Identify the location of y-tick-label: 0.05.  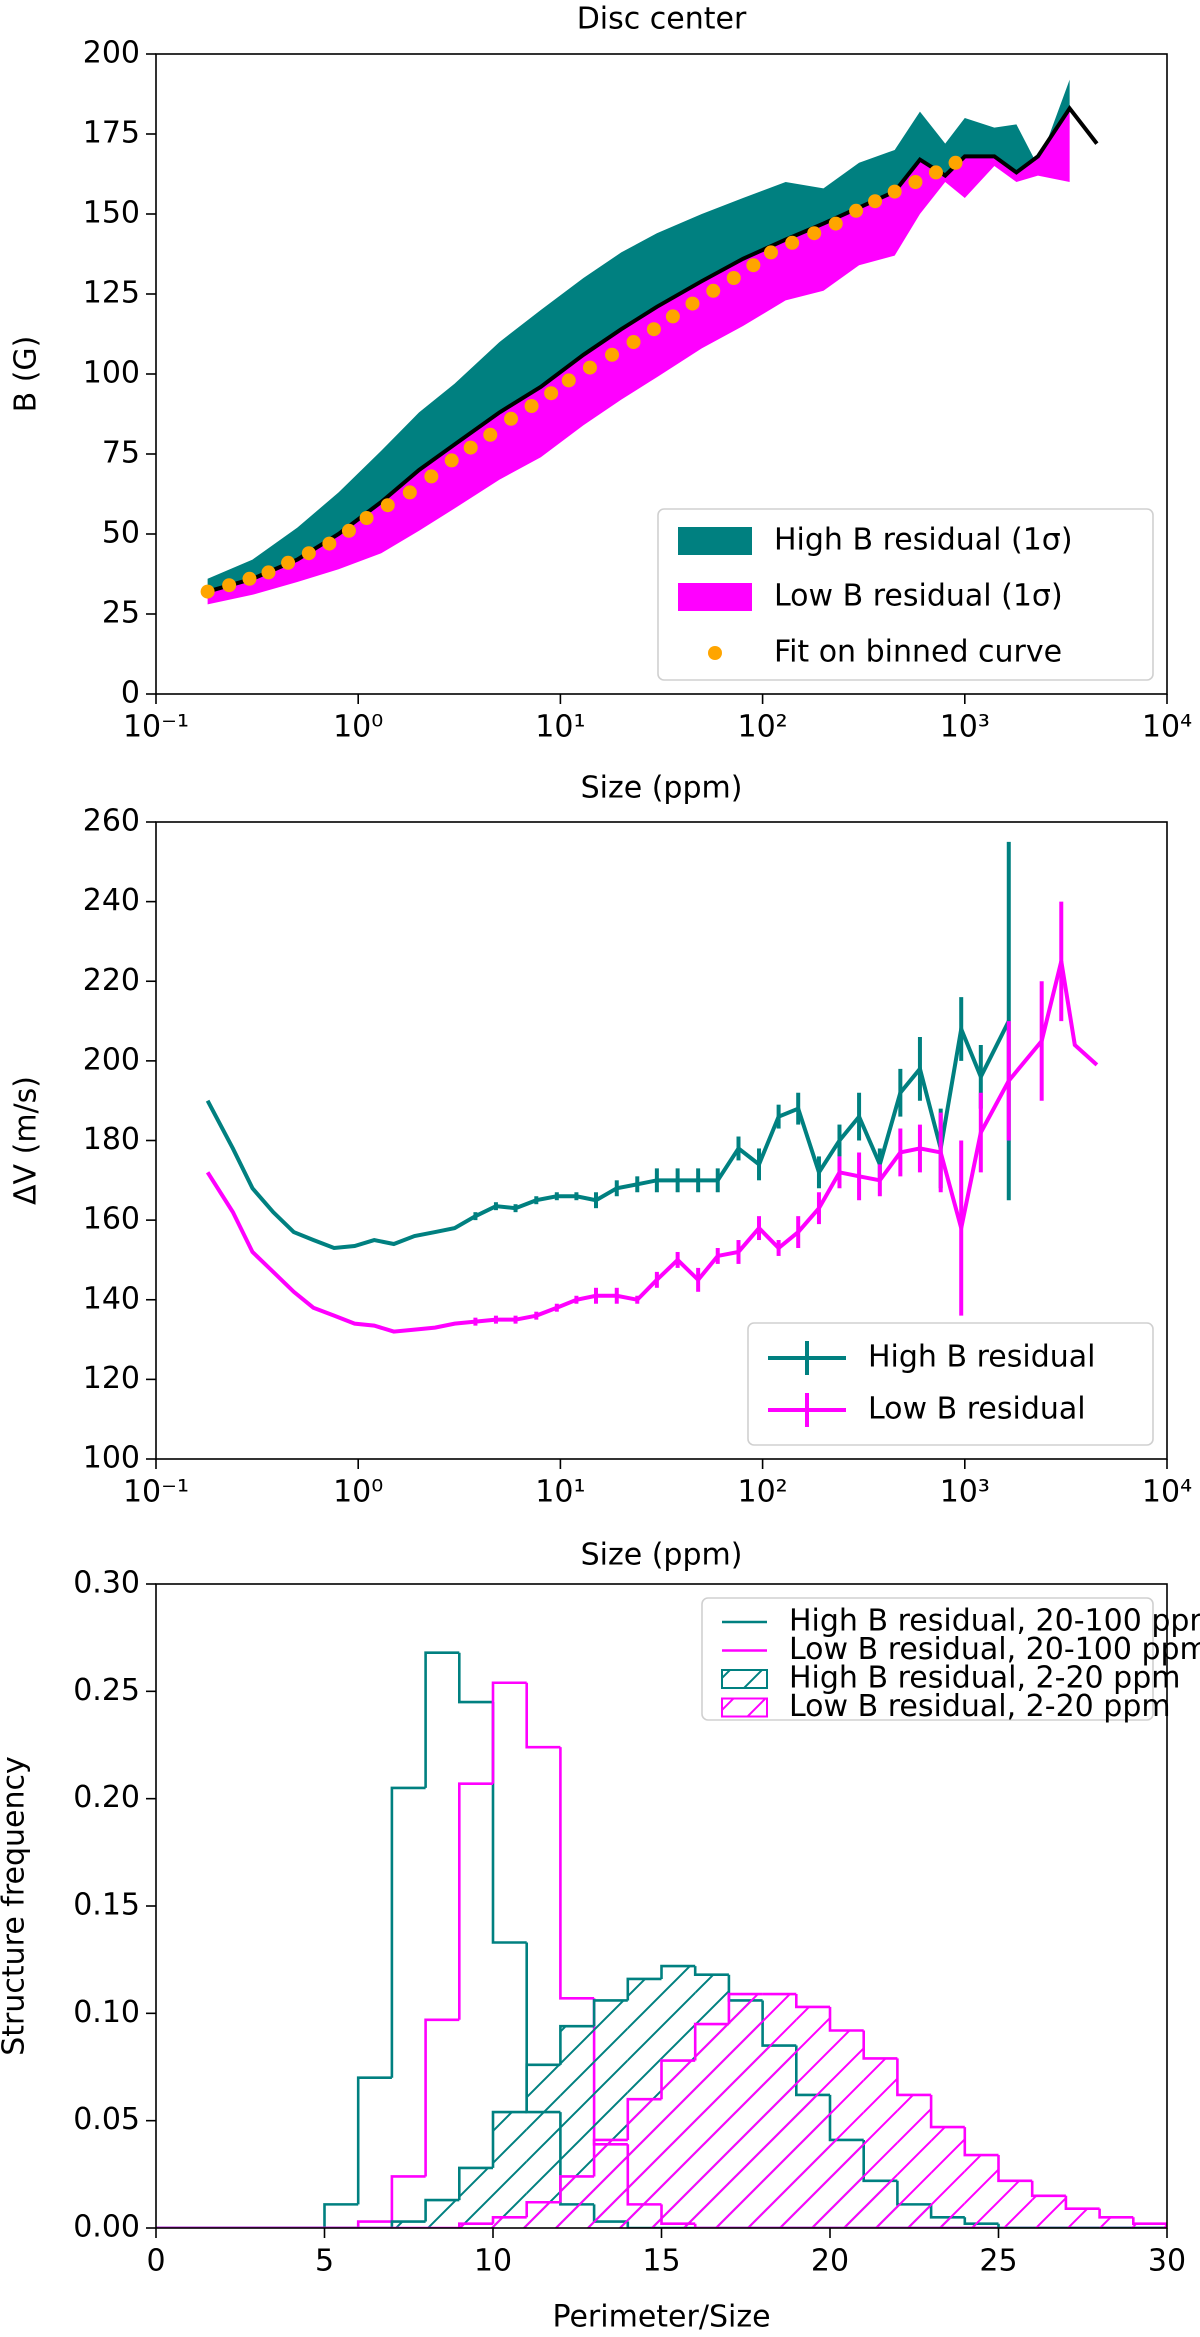
(106, 2119).